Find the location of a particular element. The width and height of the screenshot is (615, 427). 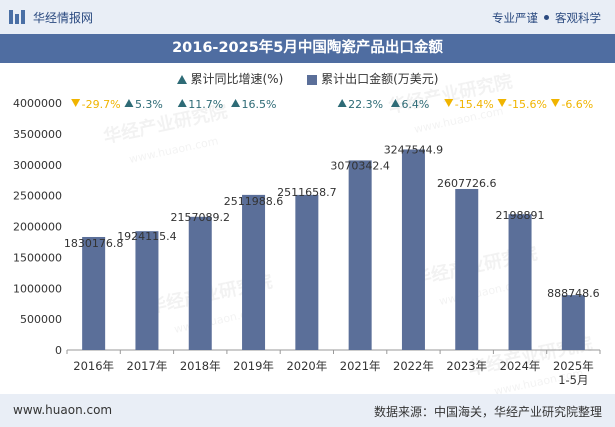

growth-label: 5.3% is located at coordinates (149, 104).